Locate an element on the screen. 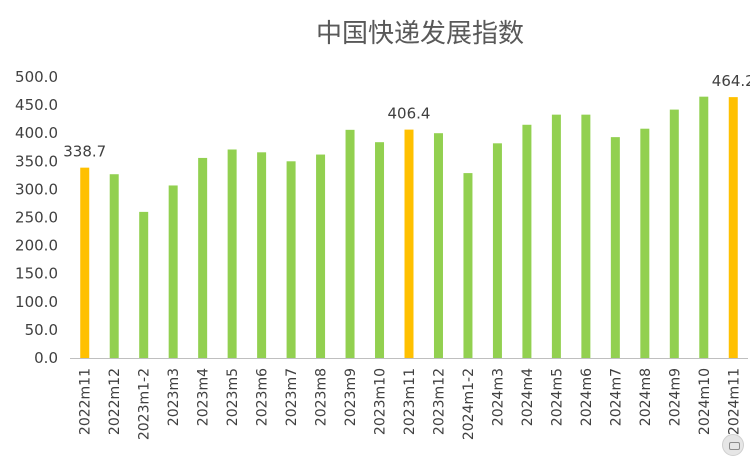 Image resolution: width=750 pixels, height=462 pixels. x-tick-label: 2024m6 is located at coordinates (587, 397).